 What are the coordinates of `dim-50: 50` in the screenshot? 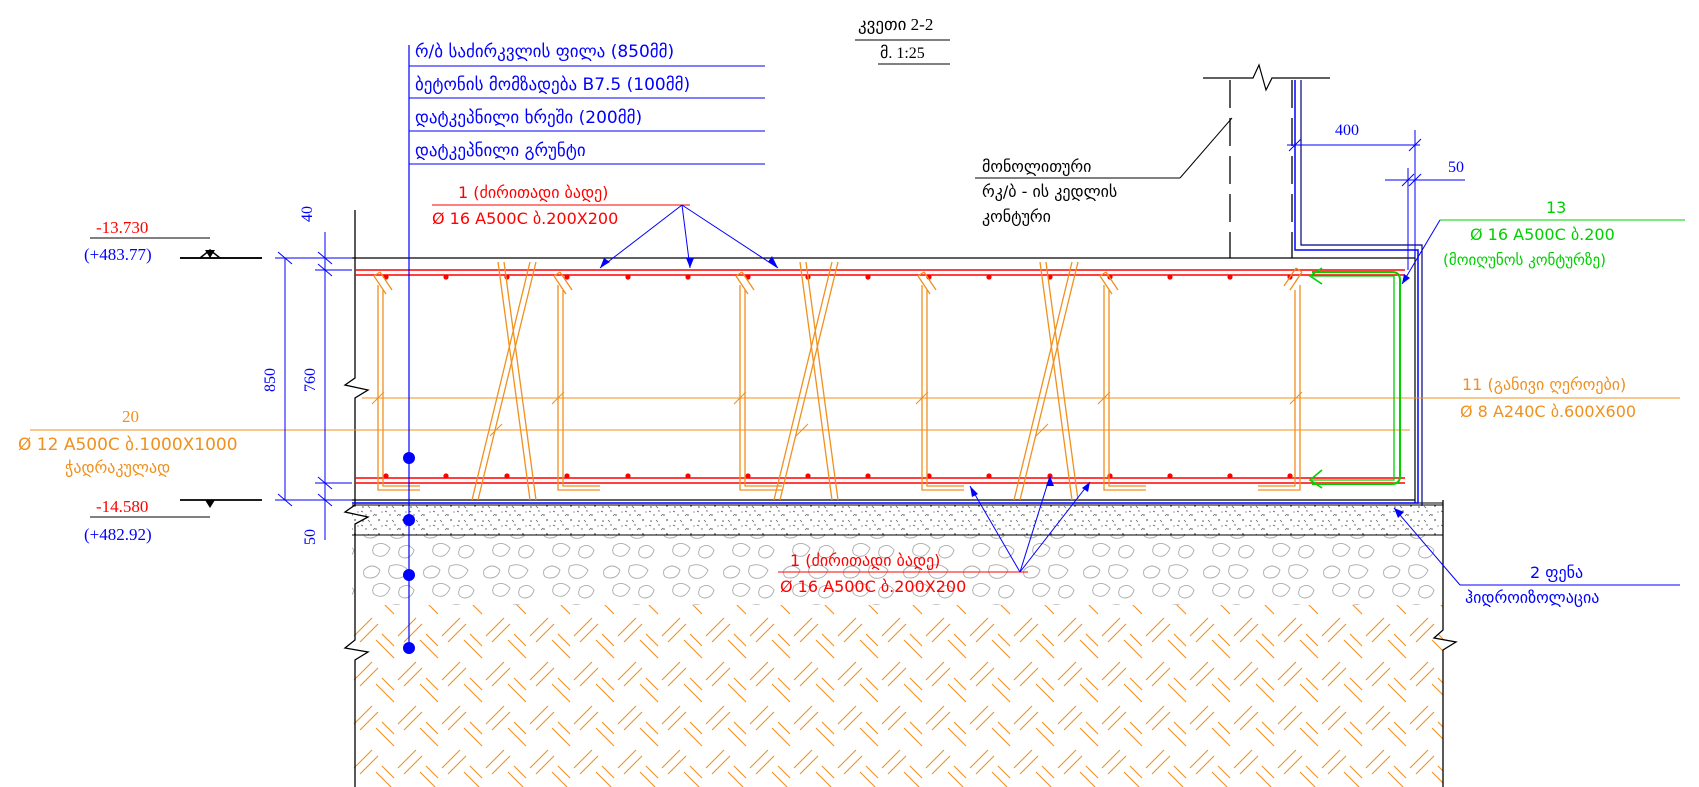 It's located at (310, 537).